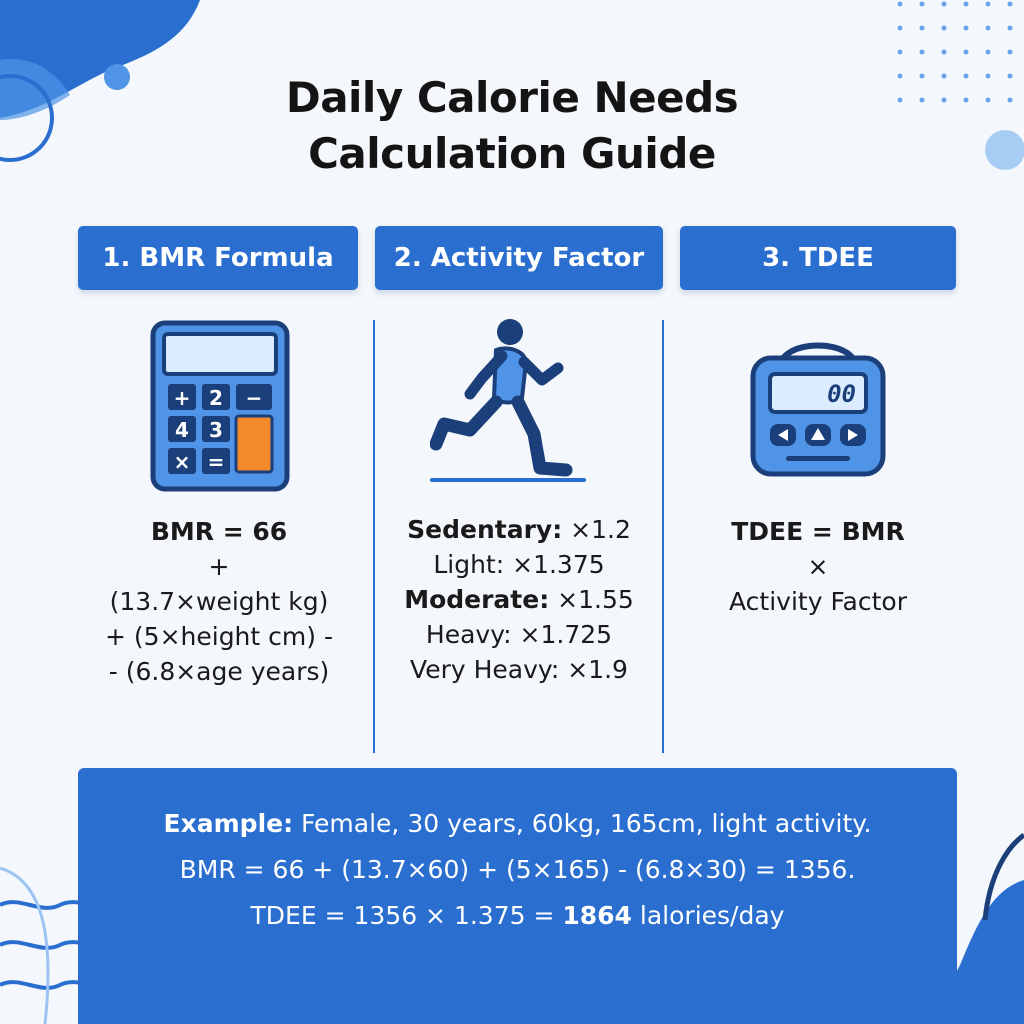 The height and width of the screenshot is (1024, 1024). Describe the element at coordinates (182, 462) in the screenshot. I see `calc-key-times: ×` at that location.